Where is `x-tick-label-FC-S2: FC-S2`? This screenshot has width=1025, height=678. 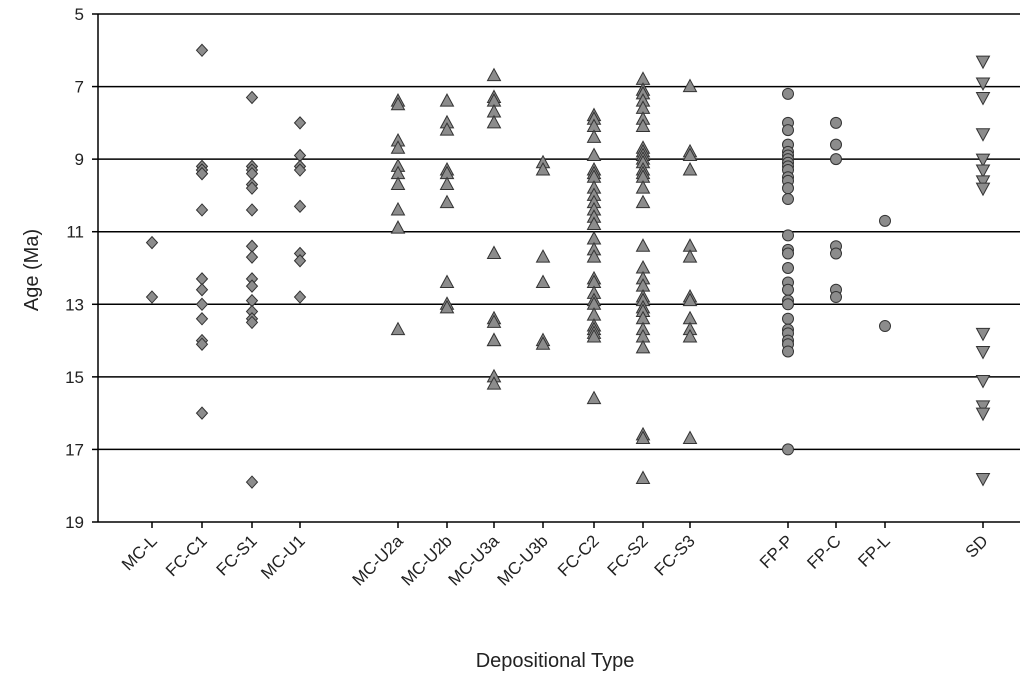 x-tick-label-FC-S2: FC-S2 is located at coordinates (628, 555).